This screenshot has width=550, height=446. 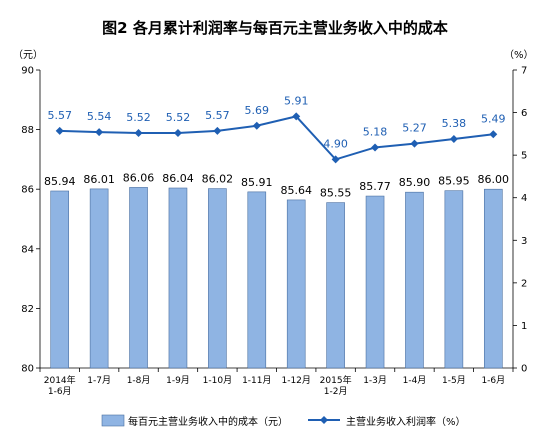 What do you see at coordinates (336, 193) in the screenshot?
I see `bar-value-label: 85.55` at bounding box center [336, 193].